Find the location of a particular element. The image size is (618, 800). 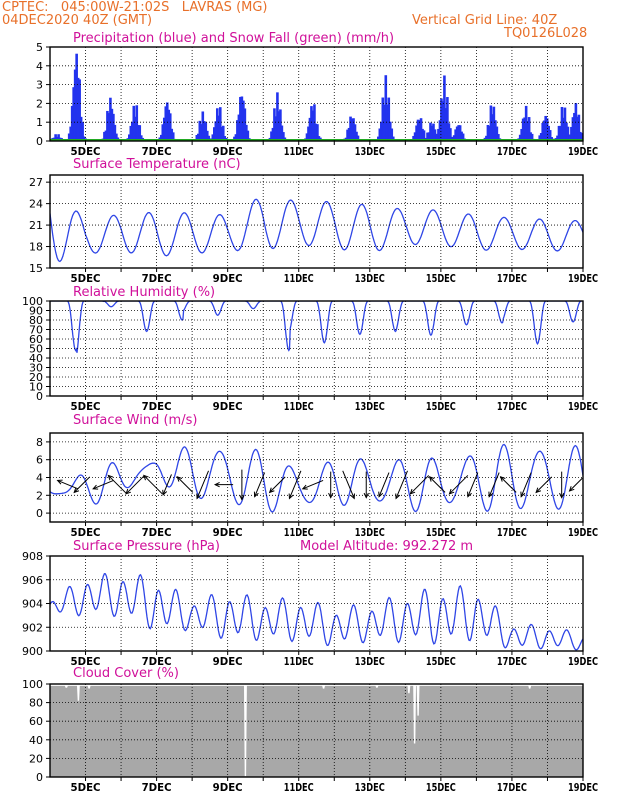

wind-speed-line is located at coordinates (316, 478).